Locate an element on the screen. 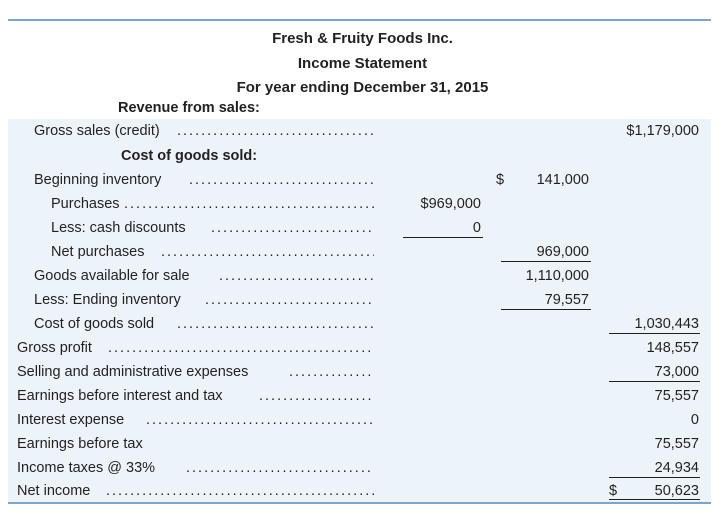 The image size is (723, 514). ebt-label: Earnings before tax is located at coordinates (80, 444).